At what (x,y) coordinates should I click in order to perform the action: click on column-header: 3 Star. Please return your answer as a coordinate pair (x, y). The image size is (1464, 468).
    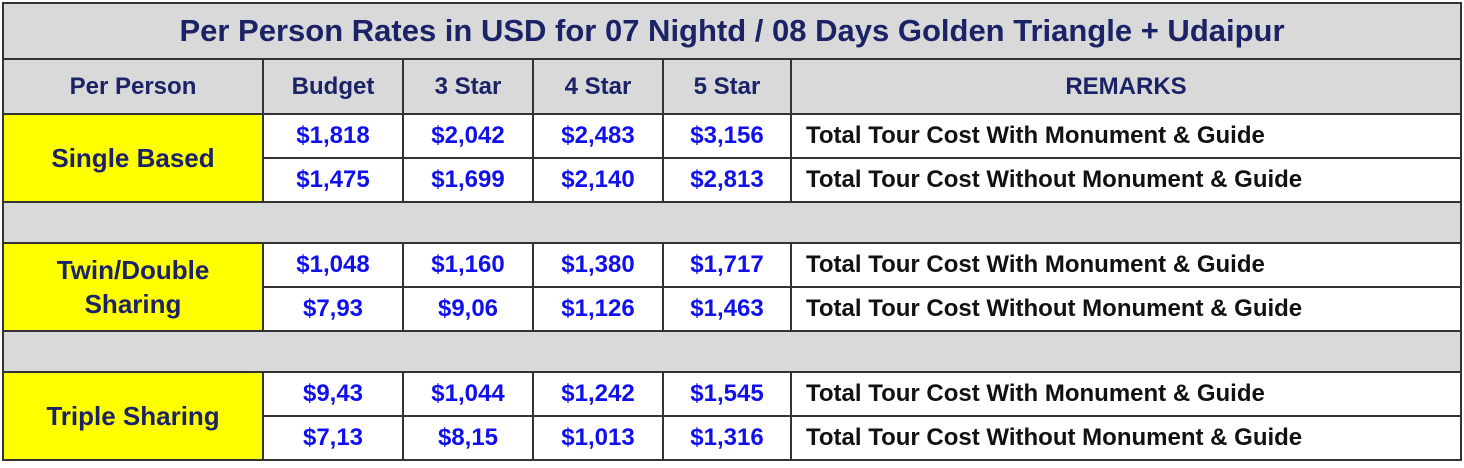
    Looking at the image, I should click on (468, 86).